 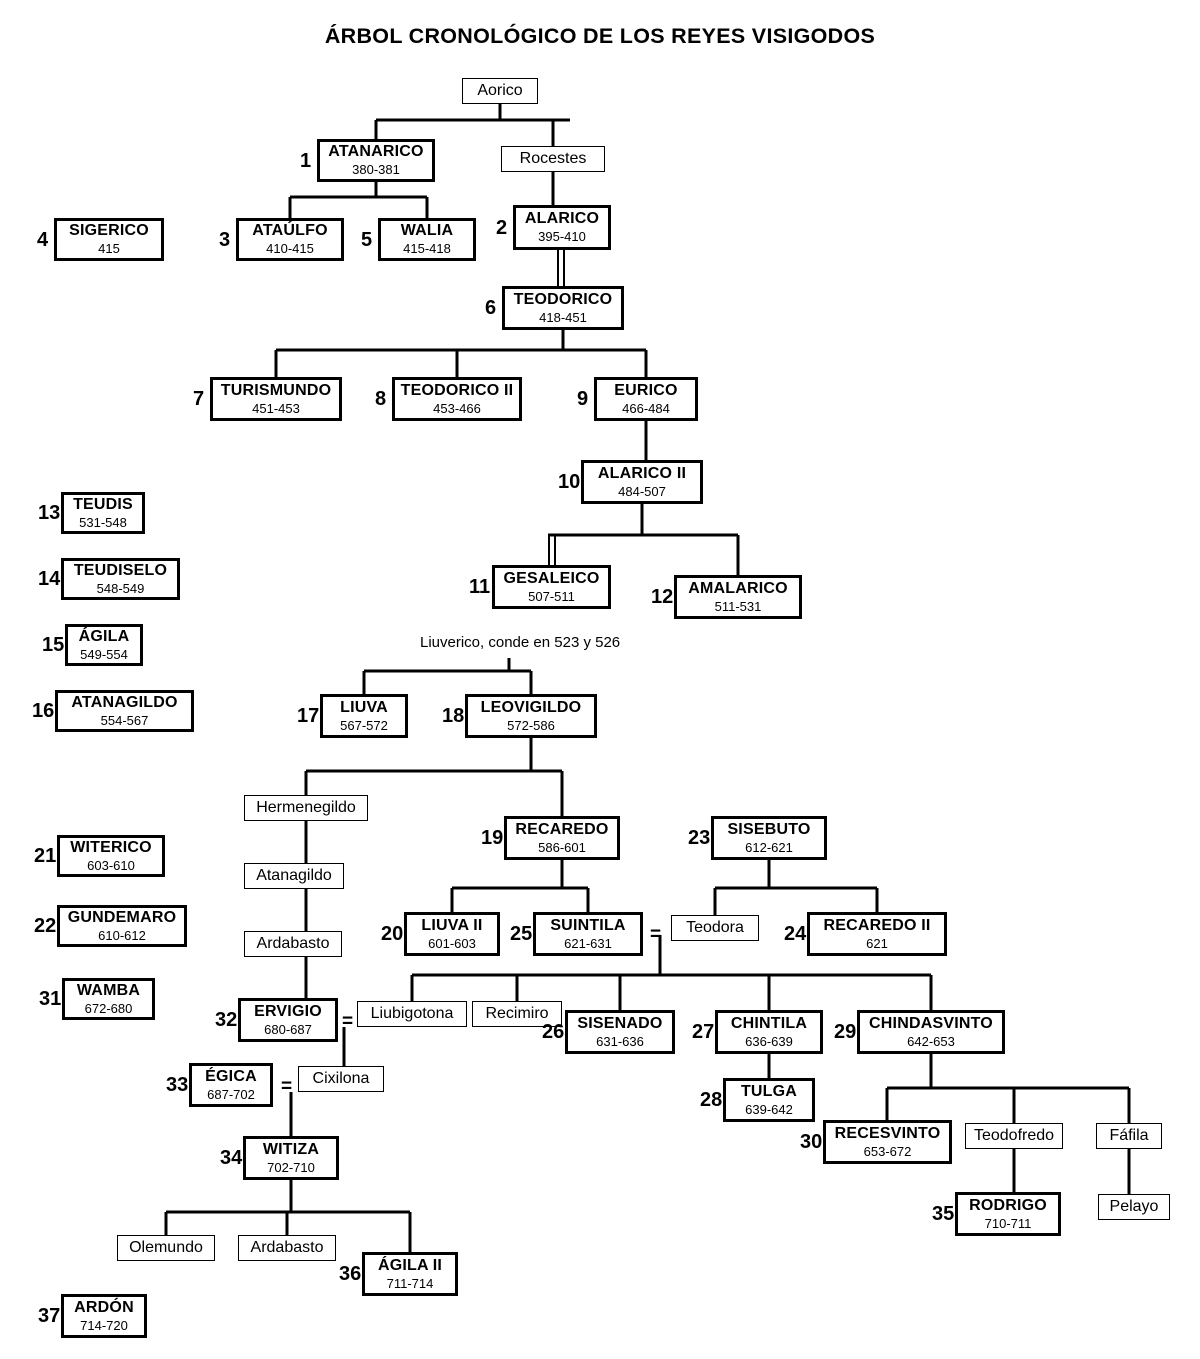 I want to click on node-chintila: CHINTILA 636-639, so click(x=769, y=1032).